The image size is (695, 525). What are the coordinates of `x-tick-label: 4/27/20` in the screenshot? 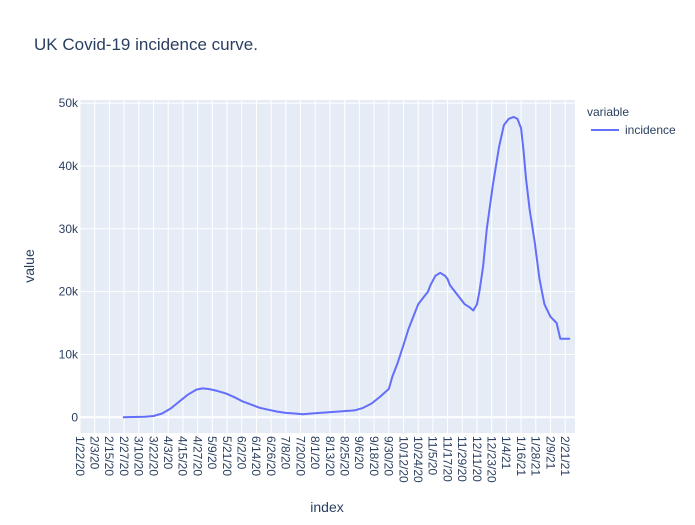 It's located at (197, 456).